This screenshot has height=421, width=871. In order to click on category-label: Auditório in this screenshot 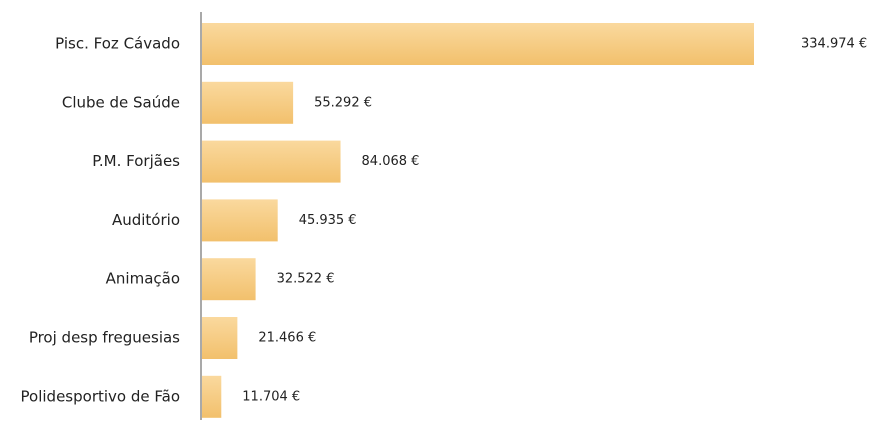, I will do `click(146, 220)`.